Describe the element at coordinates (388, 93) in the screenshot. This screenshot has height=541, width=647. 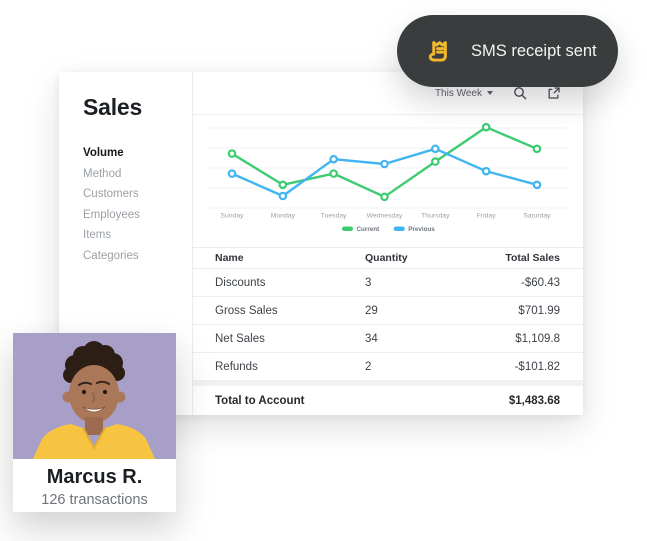
I see `toolbar: This Week` at that location.